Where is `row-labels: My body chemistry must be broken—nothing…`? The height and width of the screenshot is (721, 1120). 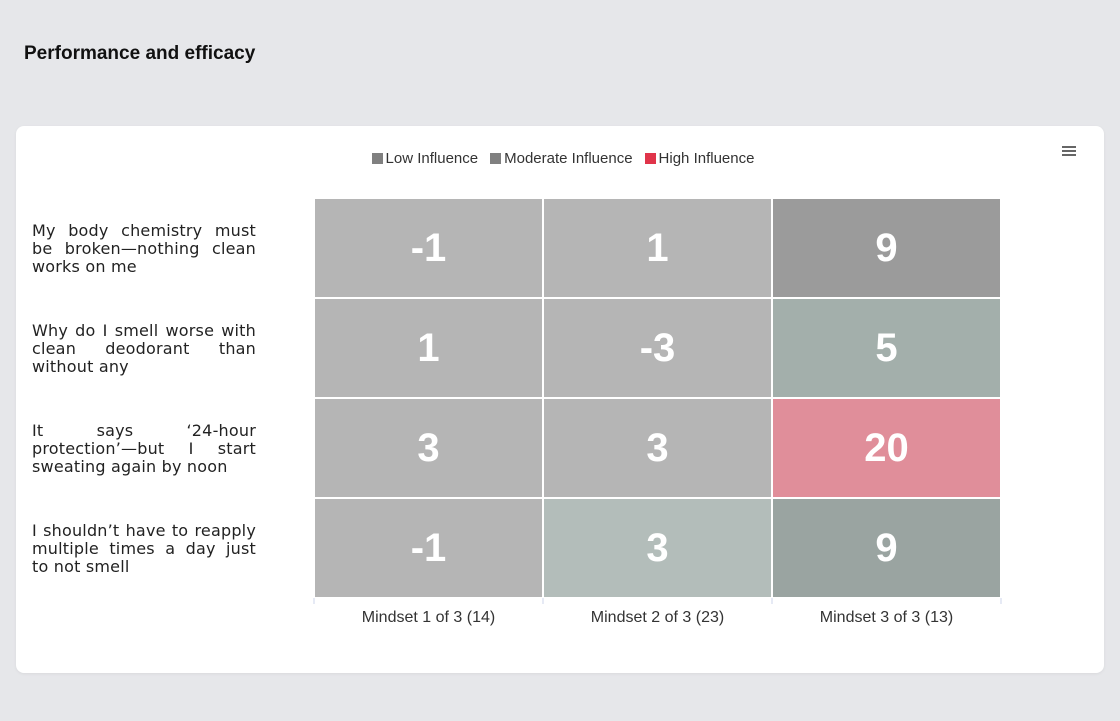 row-labels: My body chemistry must be broken—nothing… is located at coordinates (144, 399).